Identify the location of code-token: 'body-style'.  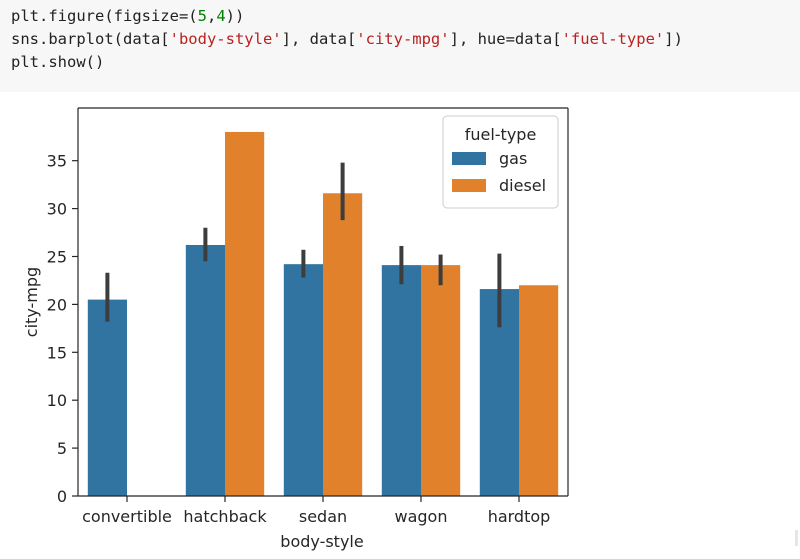
(225, 39).